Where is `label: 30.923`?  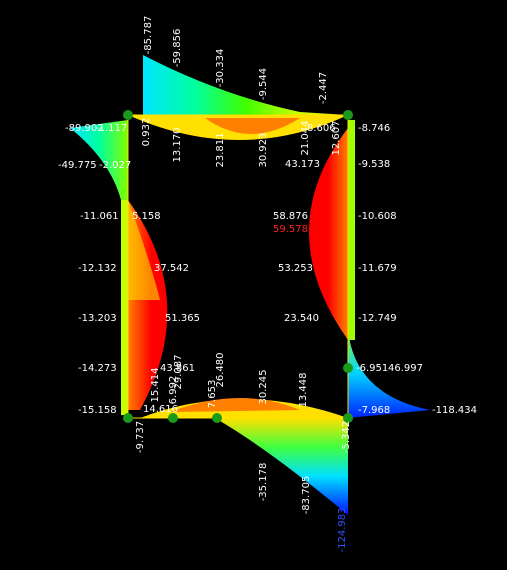 label: 30.923 is located at coordinates (263, 150).